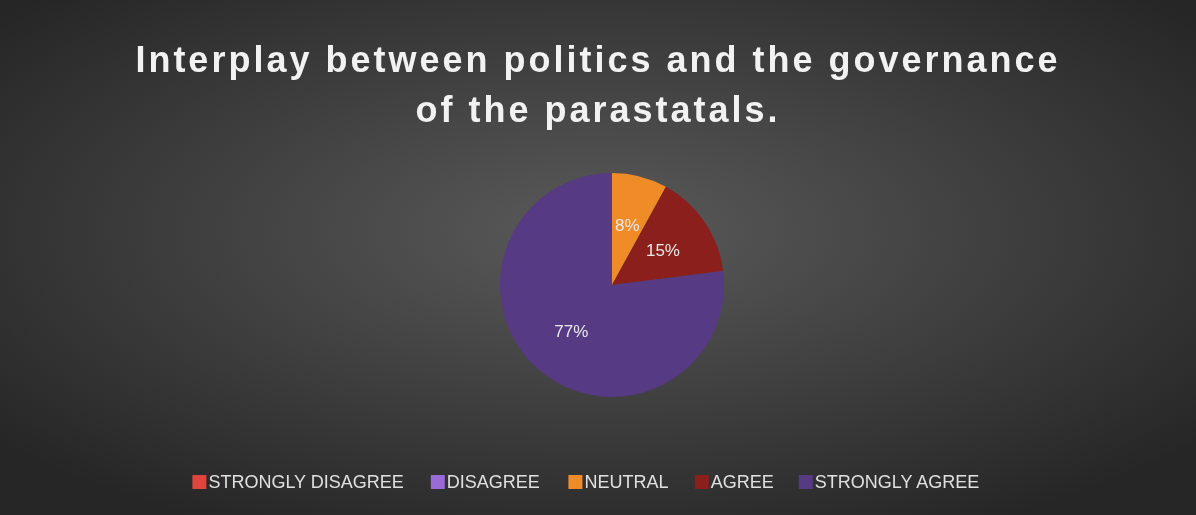  What do you see at coordinates (662, 251) in the screenshot?
I see `data-label: 15%` at bounding box center [662, 251].